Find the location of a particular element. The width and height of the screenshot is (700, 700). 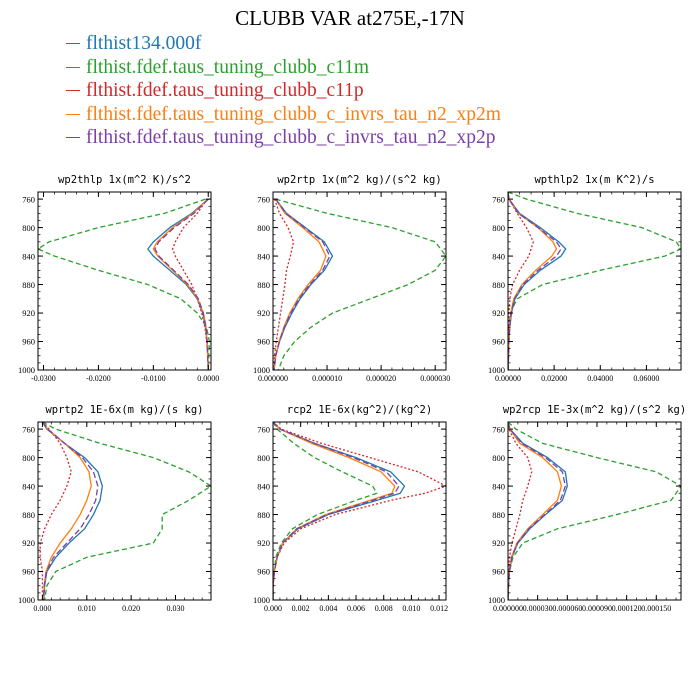

x-tick-label: 0.00000 is located at coordinates (508, 378).